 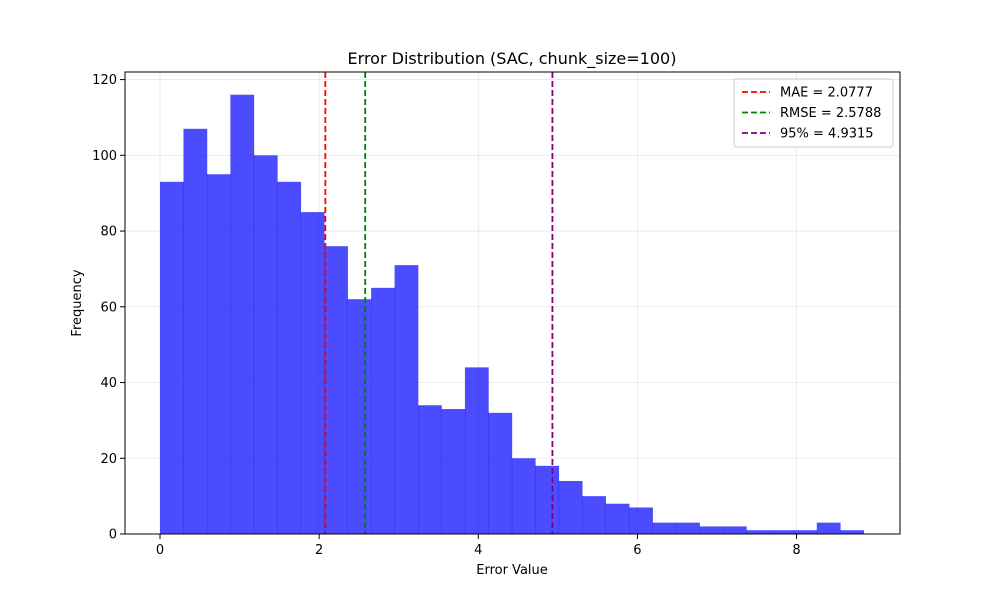 I want to click on y-tick-label: 0, so click(x=113, y=535).